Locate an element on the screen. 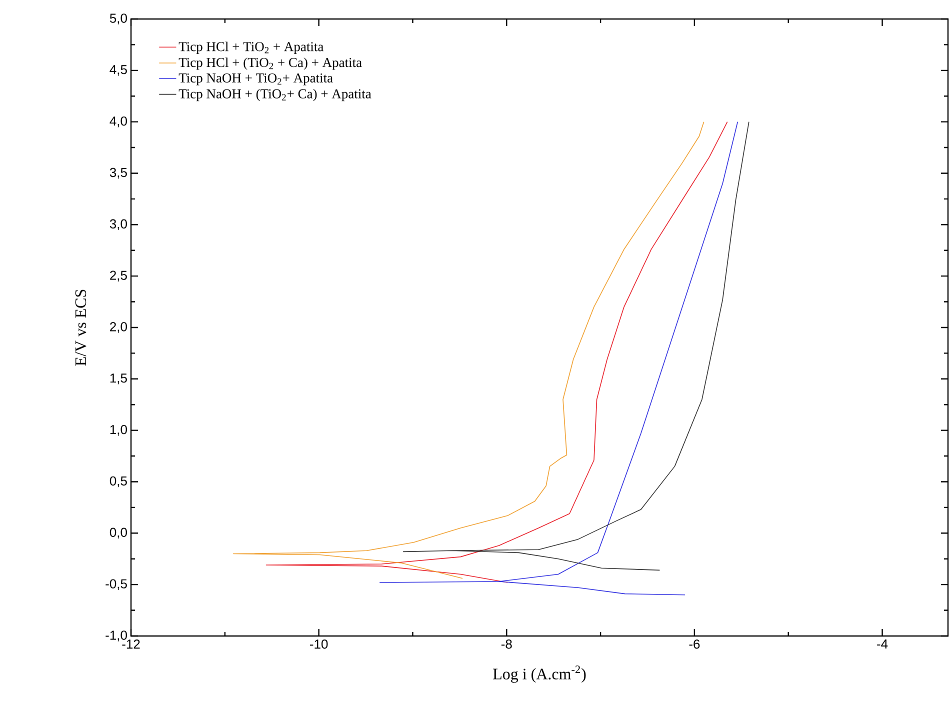 Image resolution: width=950 pixels, height=725 pixels. y-tick-label: 1,0 is located at coordinates (118, 430).